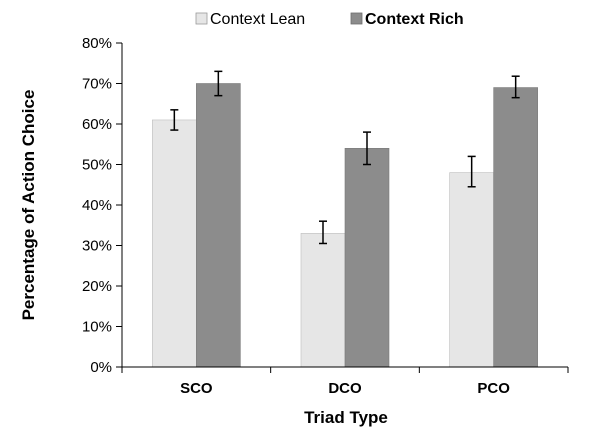 The height and width of the screenshot is (436, 594). I want to click on y-tick-label: 20%, so click(97, 286).